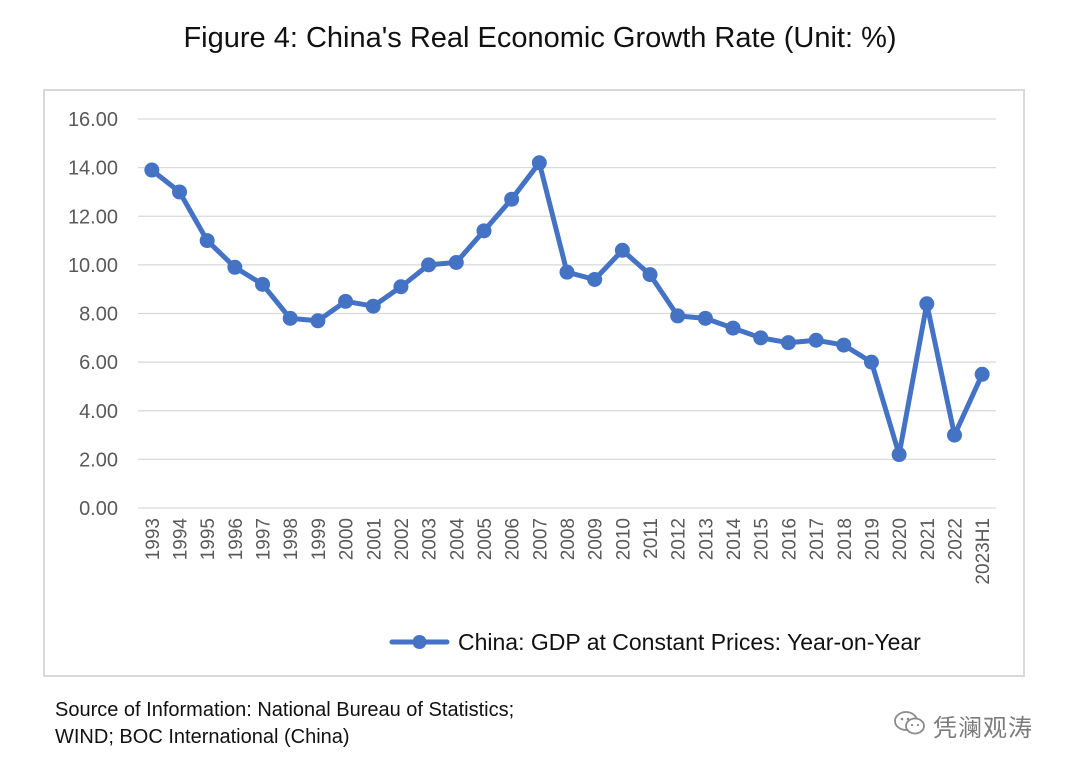 The width and height of the screenshot is (1080, 772). I want to click on x-tick-label: 2023H1, so click(983, 551).